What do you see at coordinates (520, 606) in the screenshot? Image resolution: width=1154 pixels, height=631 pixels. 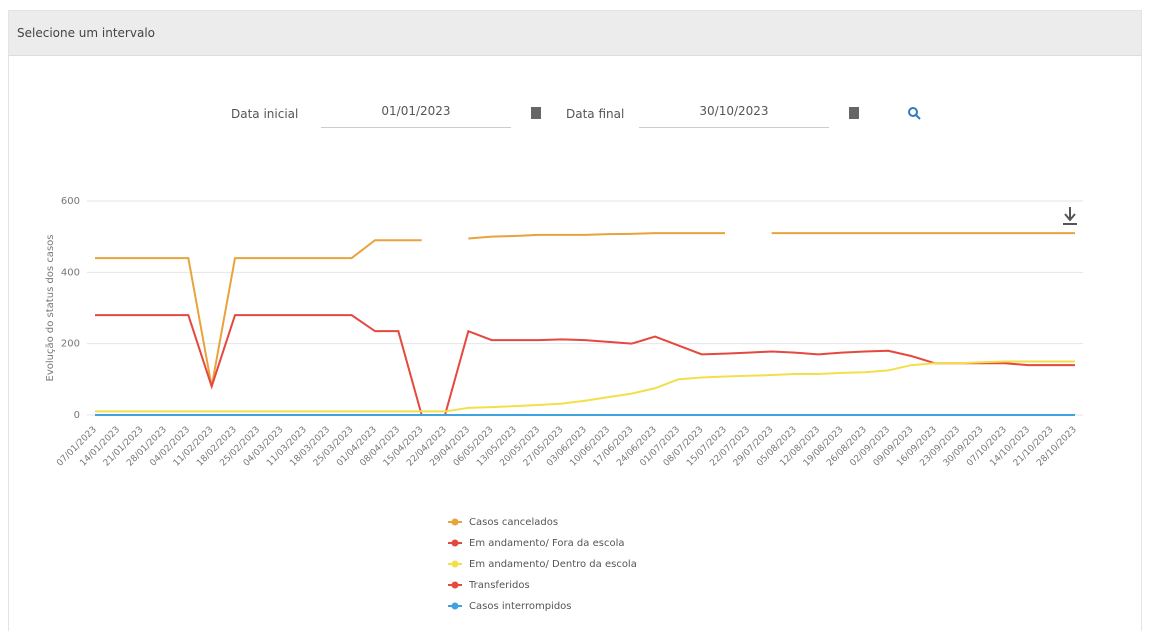 I see `legend-label: Casos interrompidos` at bounding box center [520, 606].